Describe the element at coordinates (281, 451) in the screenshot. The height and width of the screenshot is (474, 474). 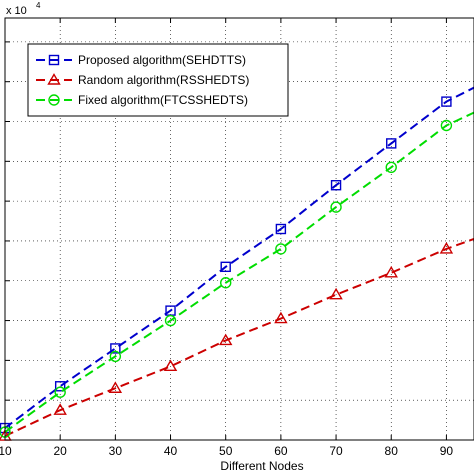
I see `x-tick-label: 60` at that location.